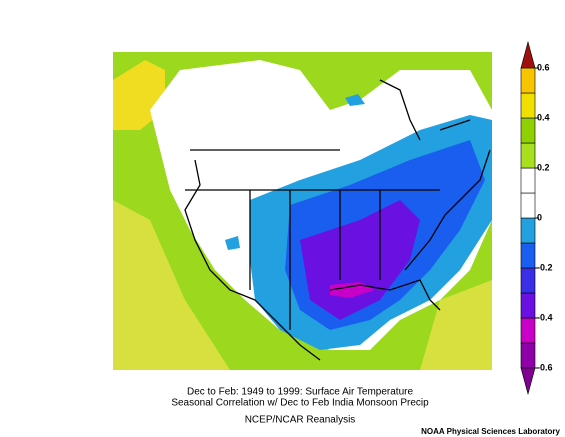 This screenshot has height=437, width=565. I want to click on colorbar-tick-label: 0.2, so click(543, 167).